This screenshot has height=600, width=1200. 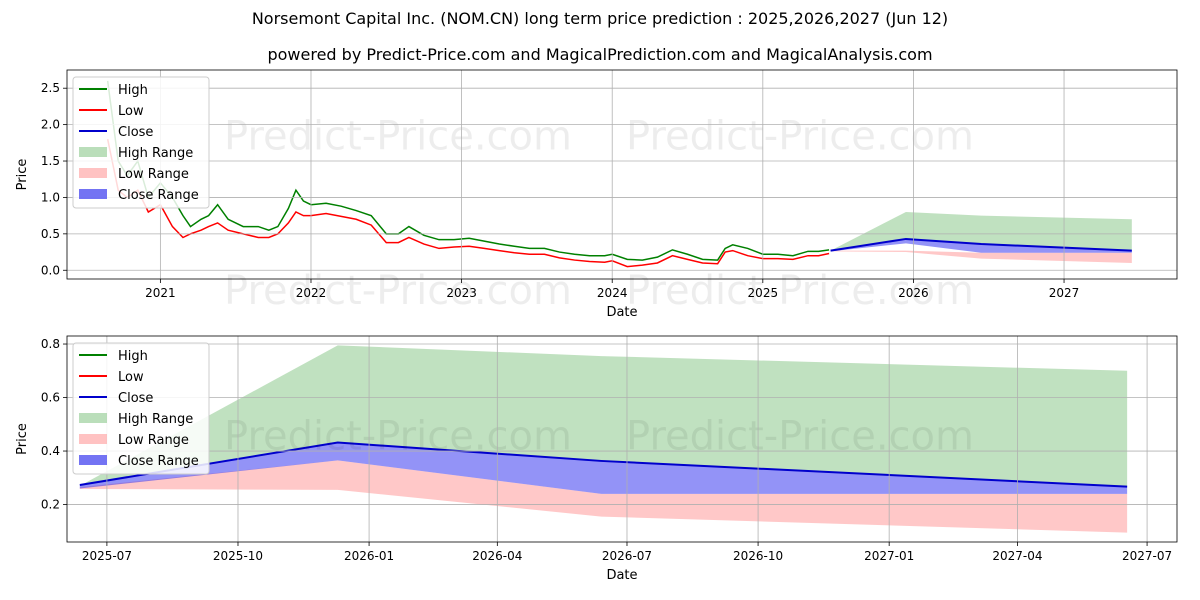 I want to click on y-tick-label: 0.6, so click(x=50, y=398).